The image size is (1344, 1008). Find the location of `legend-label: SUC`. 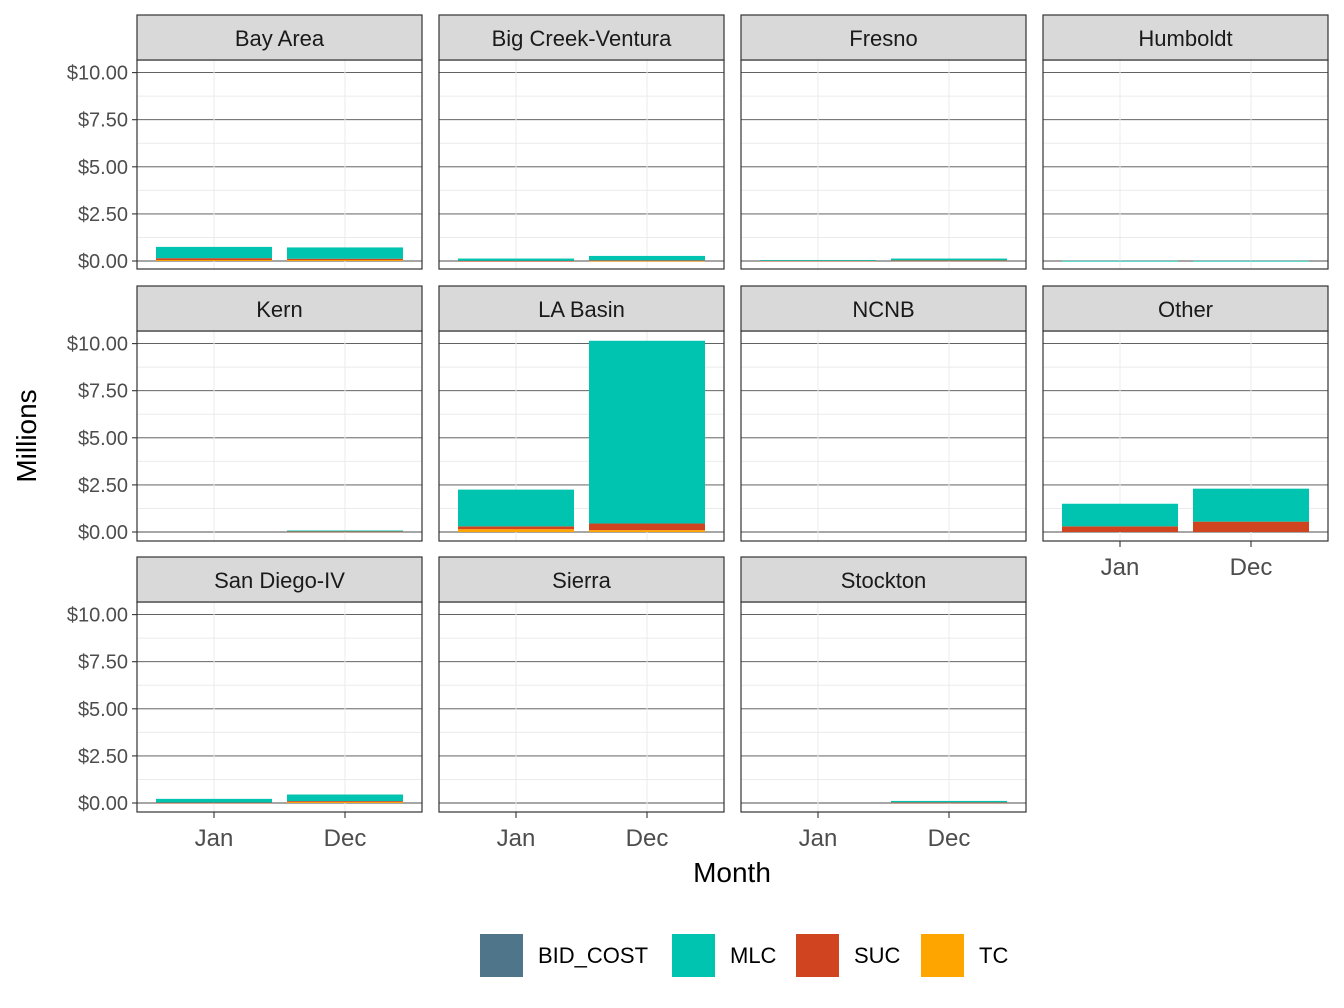

legend-label: SUC is located at coordinates (877, 955).